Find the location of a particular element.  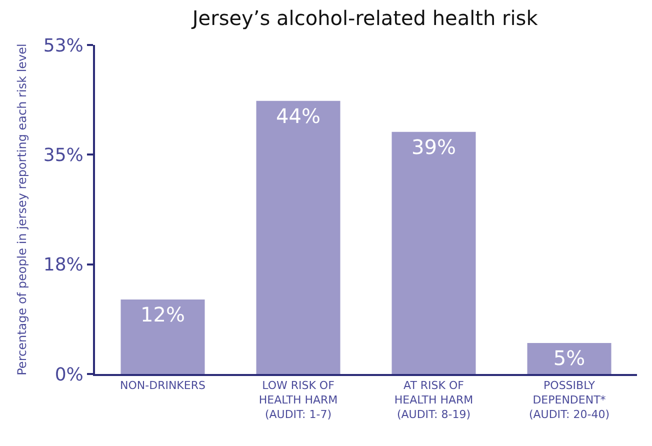

y-tick-label: 18% is located at coordinates (63, 265).